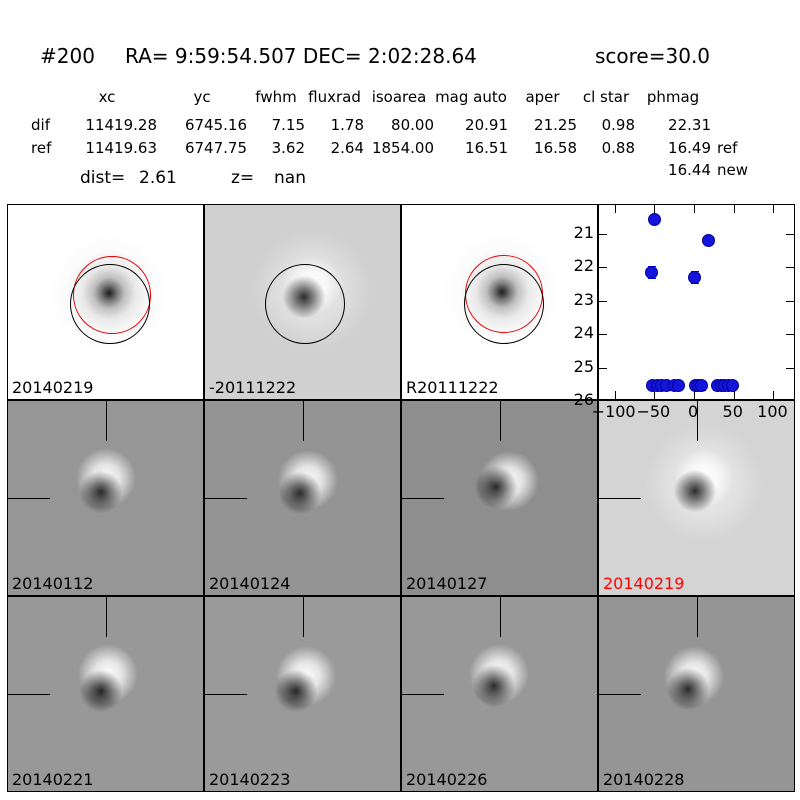 This screenshot has height=800, width=800. What do you see at coordinates (288, 148) in the screenshot?
I see `ref-fwhm: 3.62` at bounding box center [288, 148].